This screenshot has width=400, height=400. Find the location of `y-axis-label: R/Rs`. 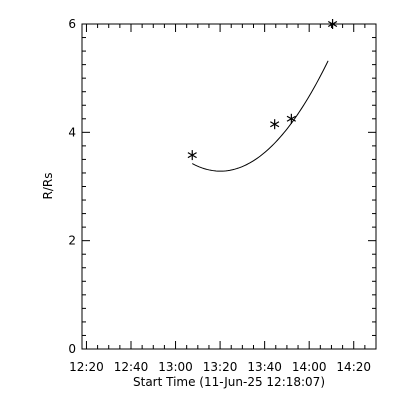

y-axis-label: R/Rs is located at coordinates (48, 186).